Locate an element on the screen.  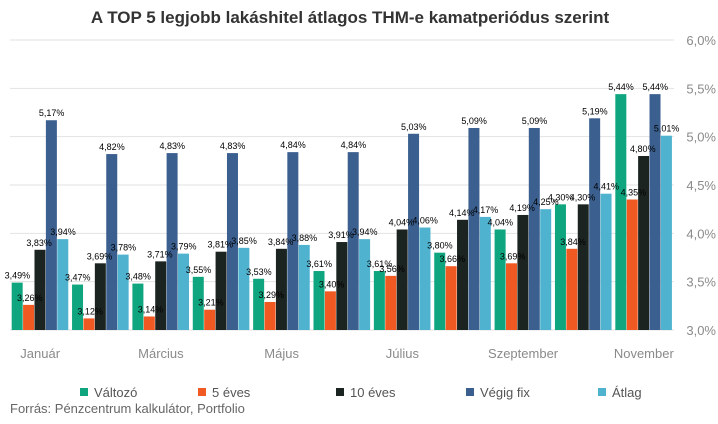
data-label: 3,94% is located at coordinates (365, 232).